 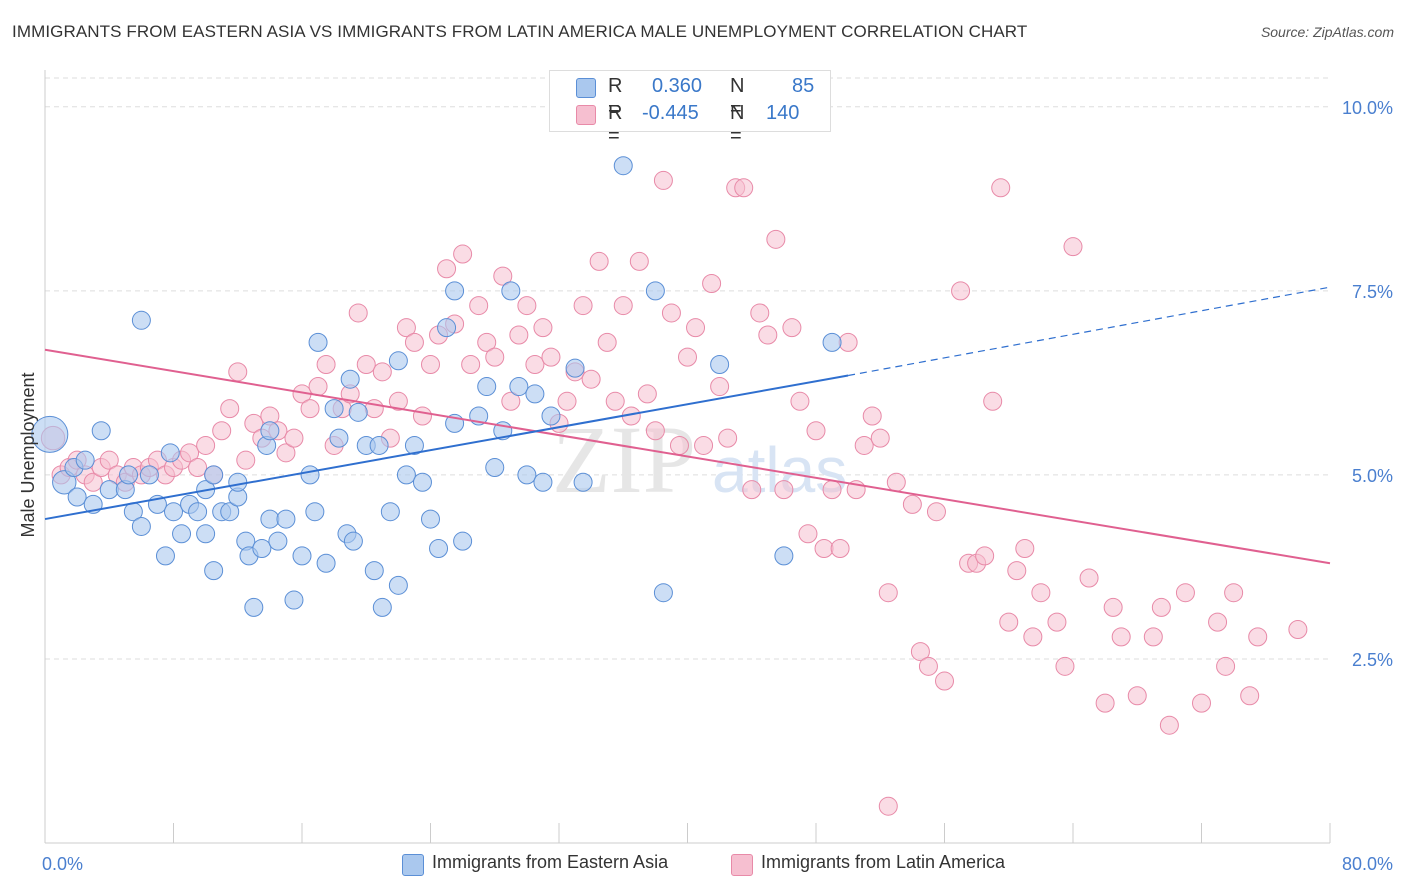 What do you see at coordinates (670, 113) in the screenshot?
I see `legend-r-value: -0.445` at bounding box center [670, 113].